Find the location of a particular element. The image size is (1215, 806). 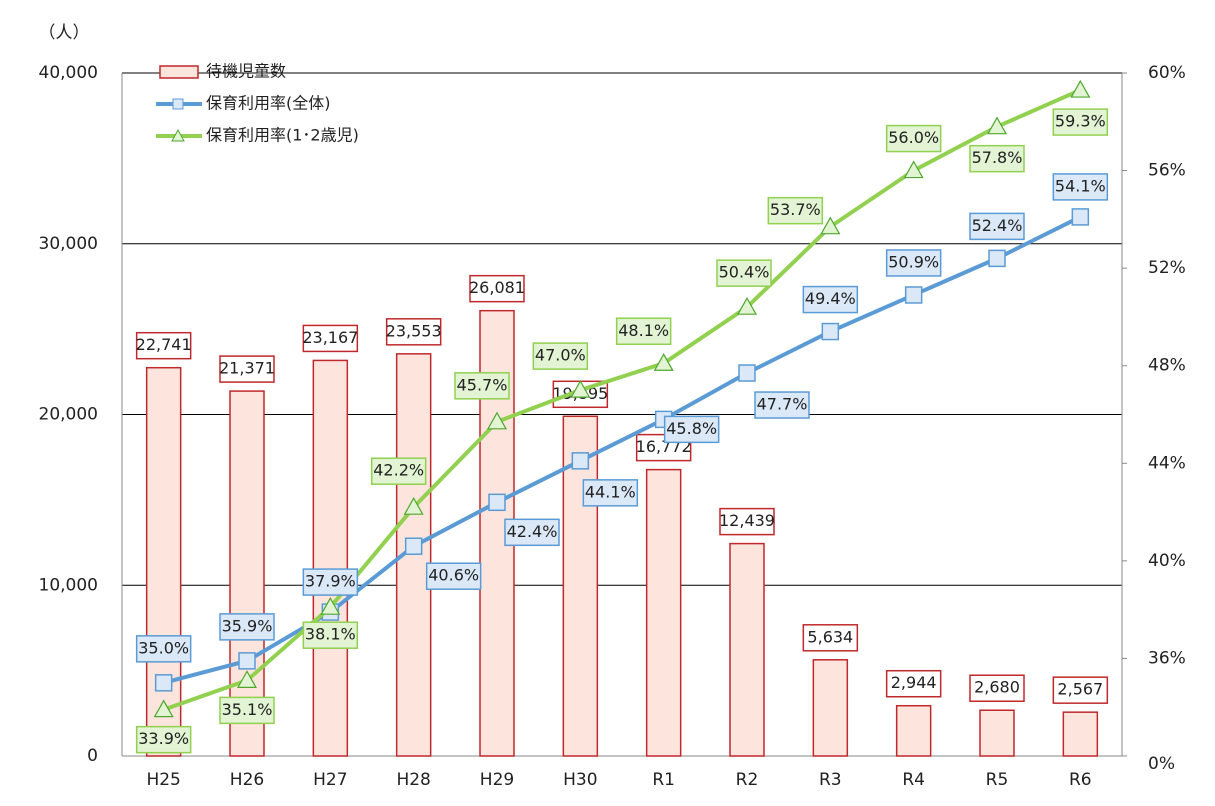

bar-value-label: 23,167 is located at coordinates (330, 337).